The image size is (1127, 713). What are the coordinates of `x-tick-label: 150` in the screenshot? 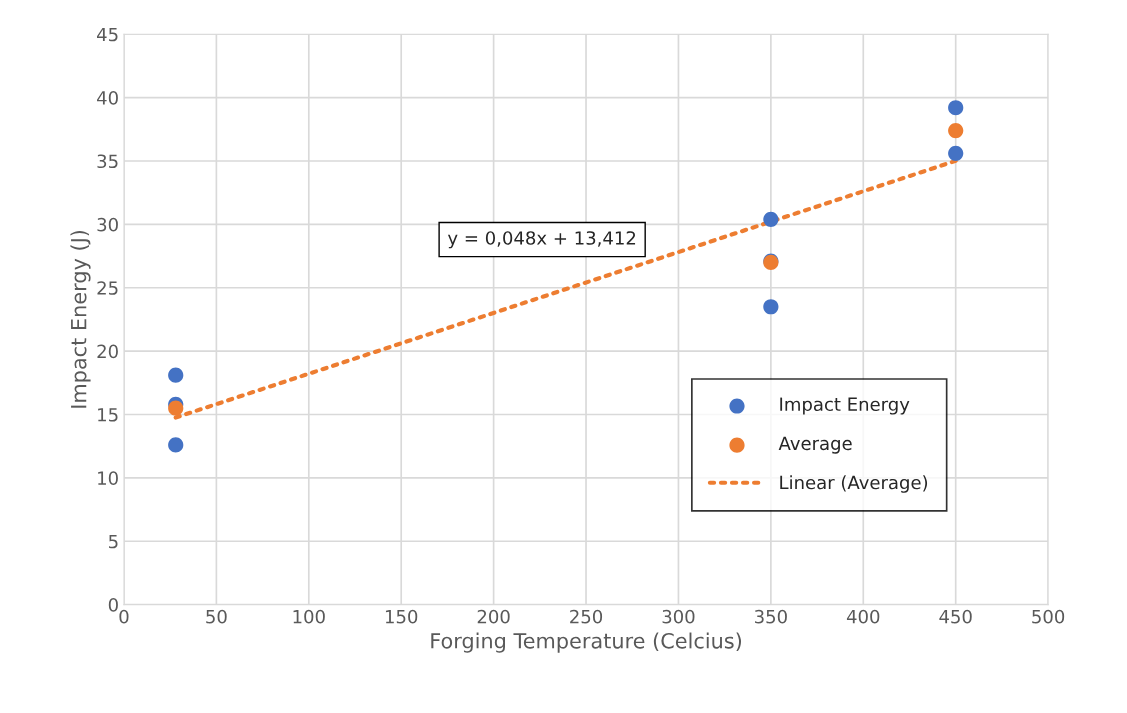 It's located at (401, 616).